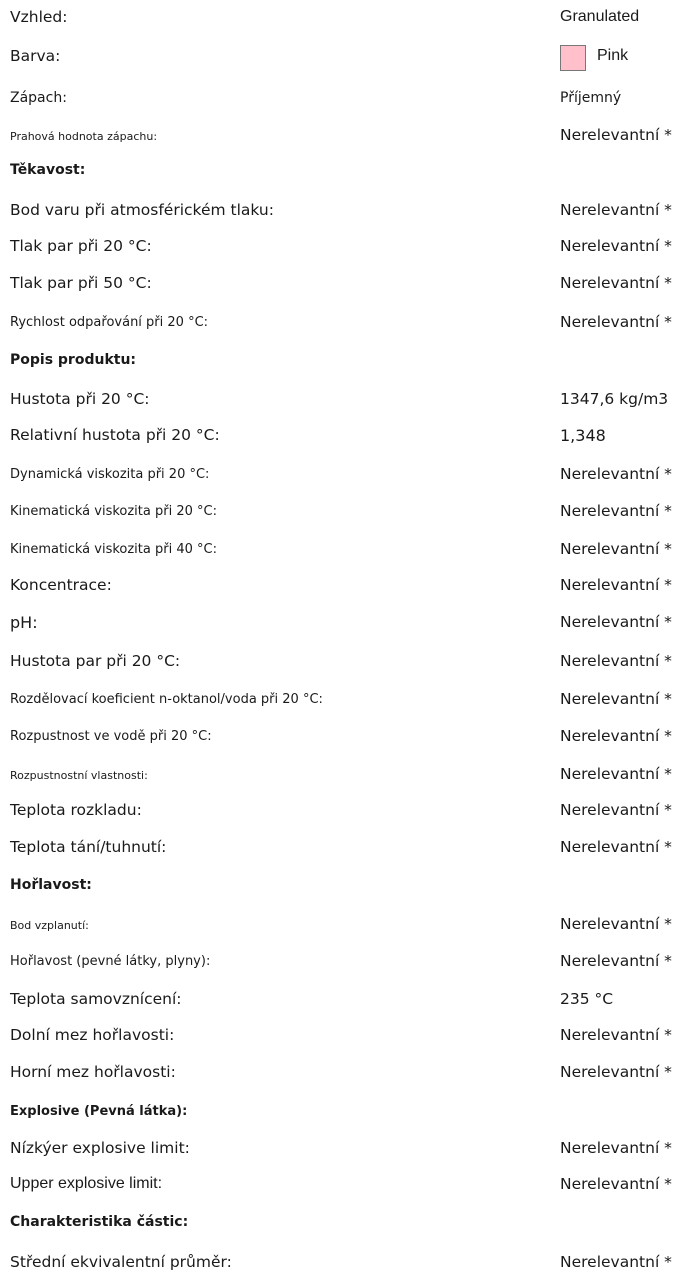  What do you see at coordinates (81, 246) in the screenshot?
I see `vapor-pressure-20-label: Tlak par při 20 °C:` at bounding box center [81, 246].